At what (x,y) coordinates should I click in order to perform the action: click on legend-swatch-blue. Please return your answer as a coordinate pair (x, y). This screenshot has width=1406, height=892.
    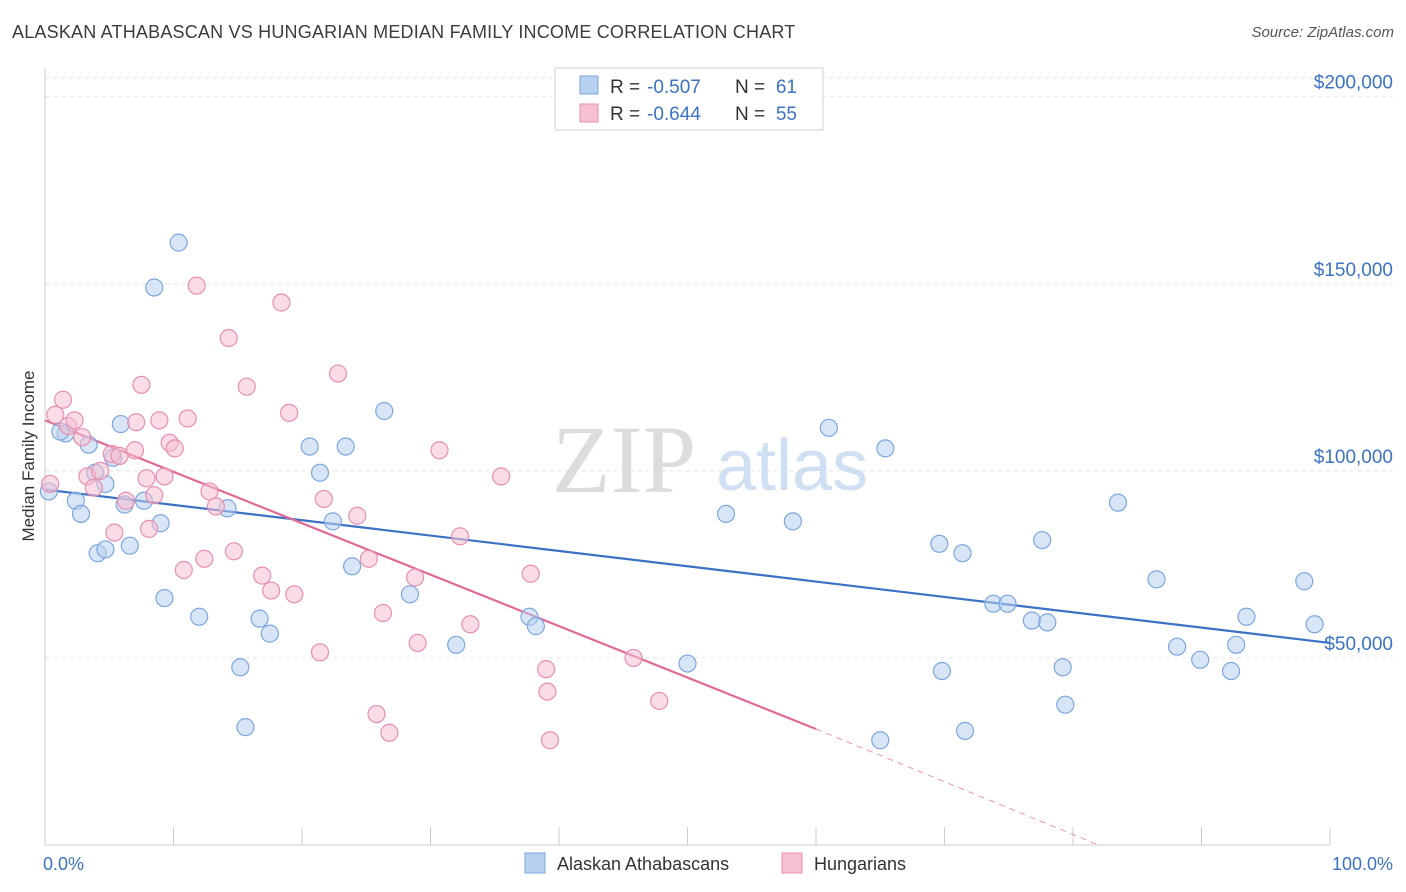
    Looking at the image, I should click on (589, 85).